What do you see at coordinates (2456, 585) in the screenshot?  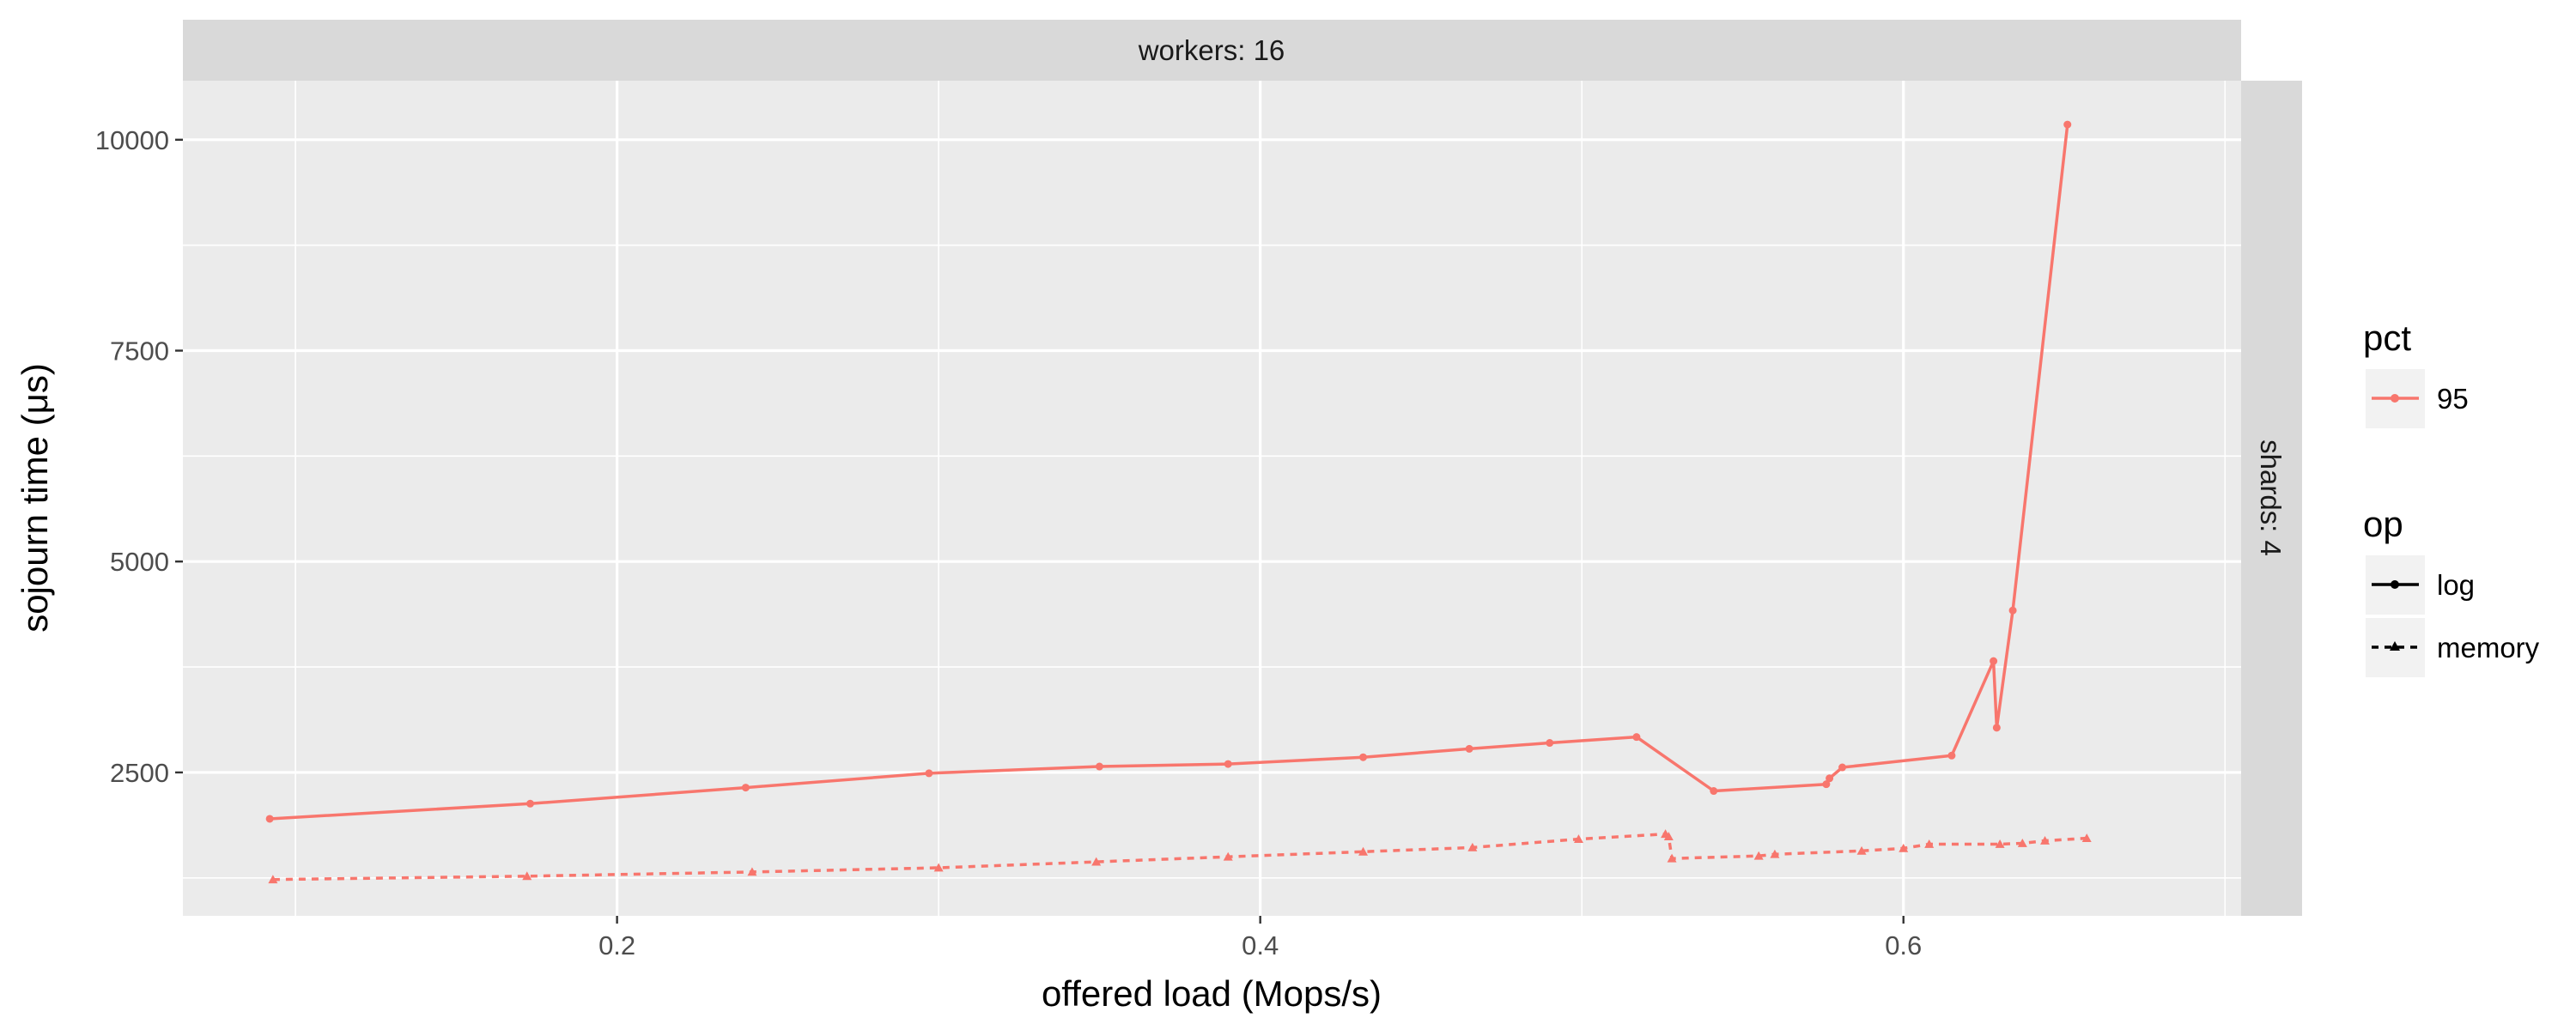 I see `legend-op-log-label: log` at bounding box center [2456, 585].